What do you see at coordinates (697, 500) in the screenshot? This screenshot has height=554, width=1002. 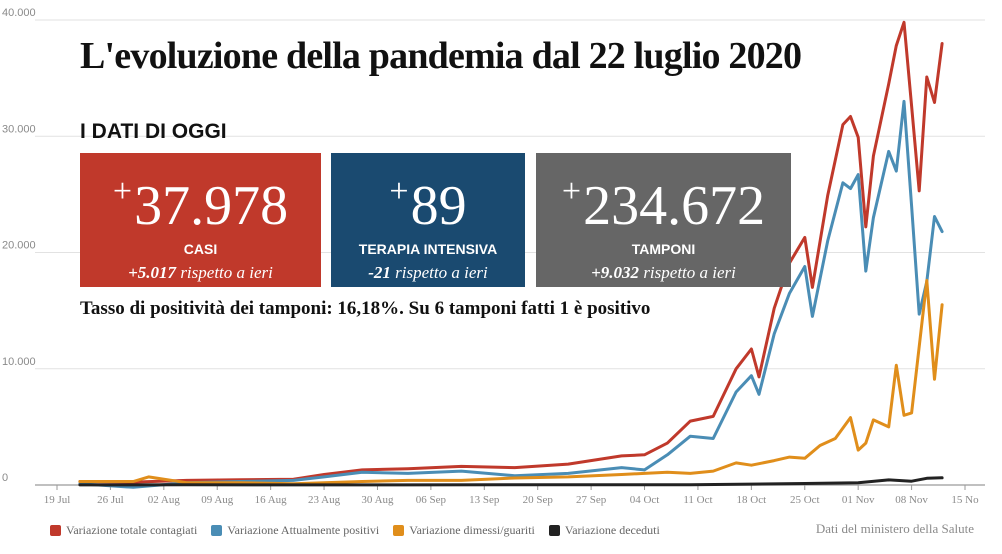 I see `x-tick-label: 11 Oct` at bounding box center [697, 500].